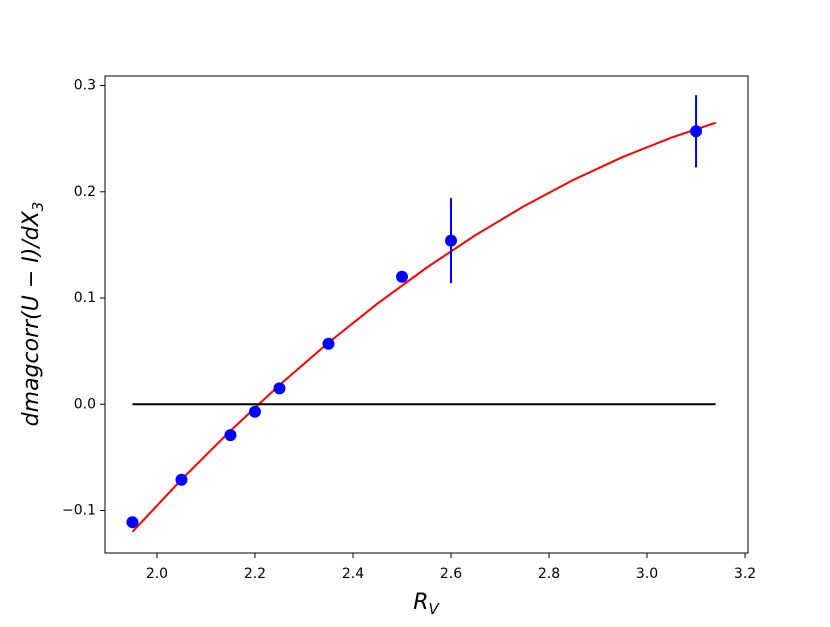  Describe the element at coordinates (85, 298) in the screenshot. I see `y-tick-label: 0.1` at that location.